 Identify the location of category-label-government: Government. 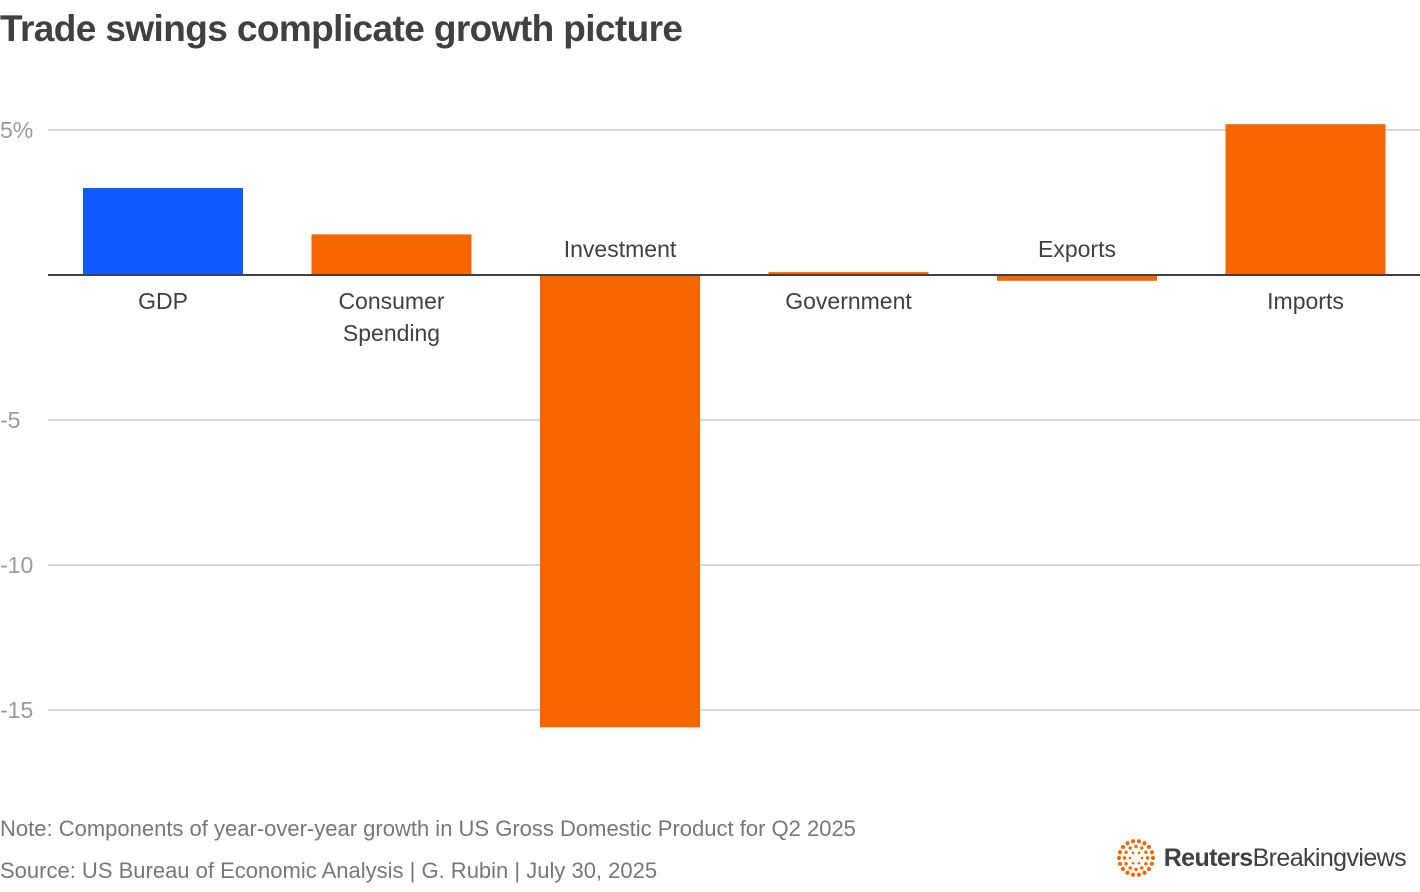
(848, 301).